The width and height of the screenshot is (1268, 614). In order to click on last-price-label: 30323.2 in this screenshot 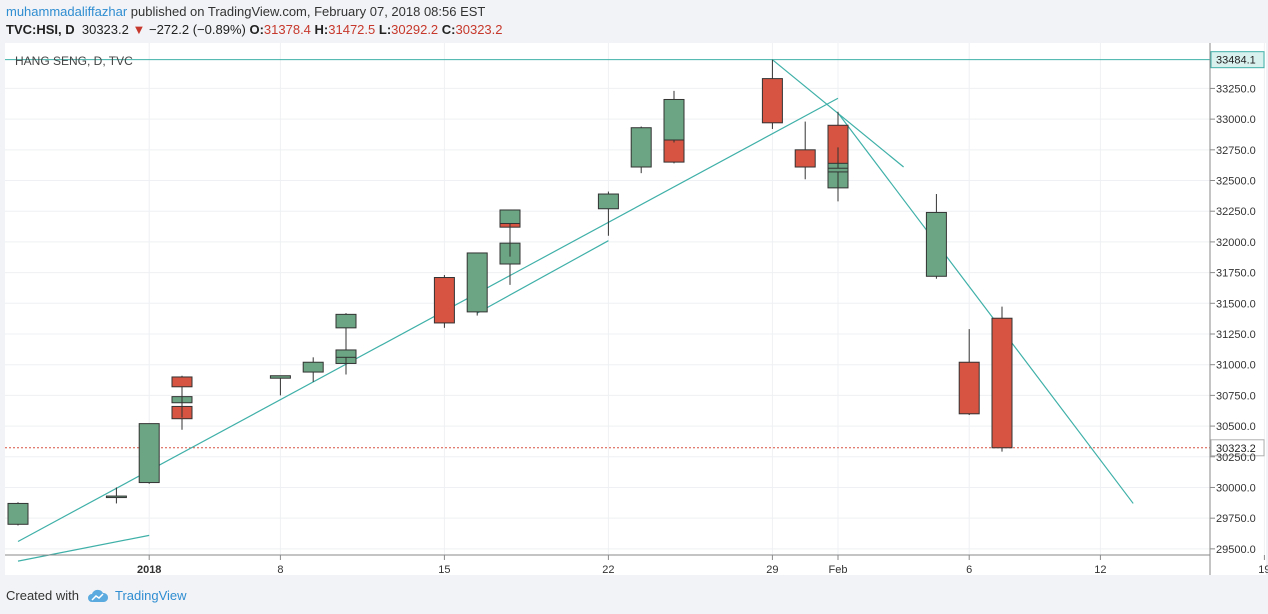, I will do `click(1236, 449)`.